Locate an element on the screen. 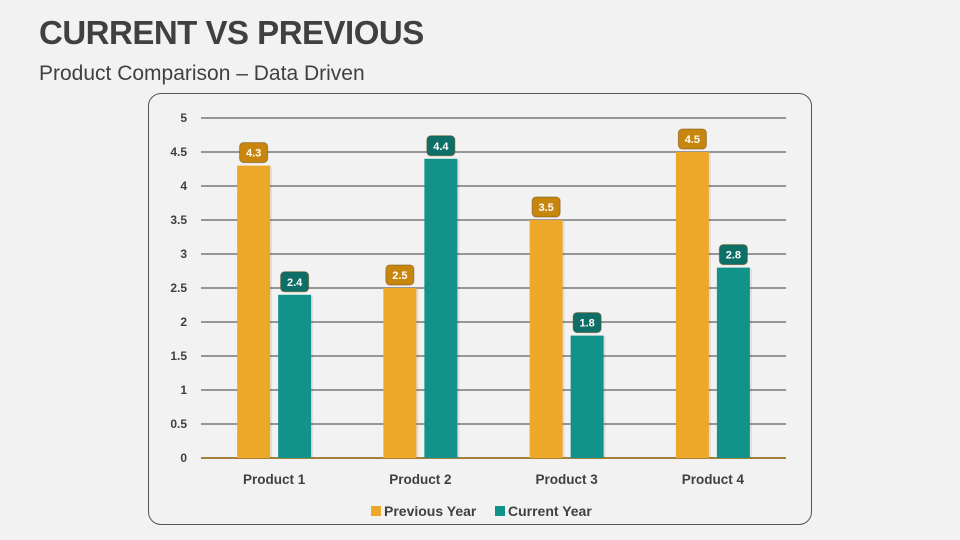 Image resolution: width=960 pixels, height=540 pixels. y-tick-label: 4.5 is located at coordinates (178, 152).